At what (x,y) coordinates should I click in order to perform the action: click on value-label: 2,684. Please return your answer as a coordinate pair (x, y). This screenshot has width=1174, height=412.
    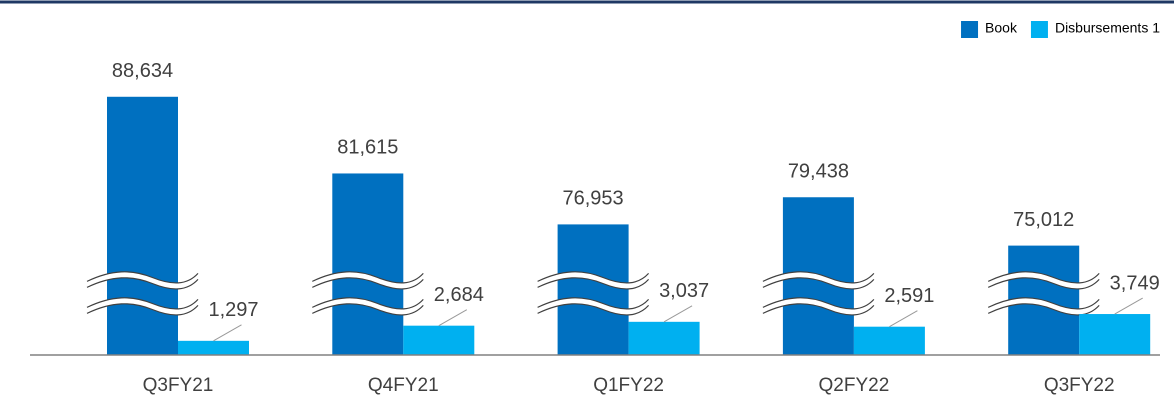
    Looking at the image, I should click on (459, 295).